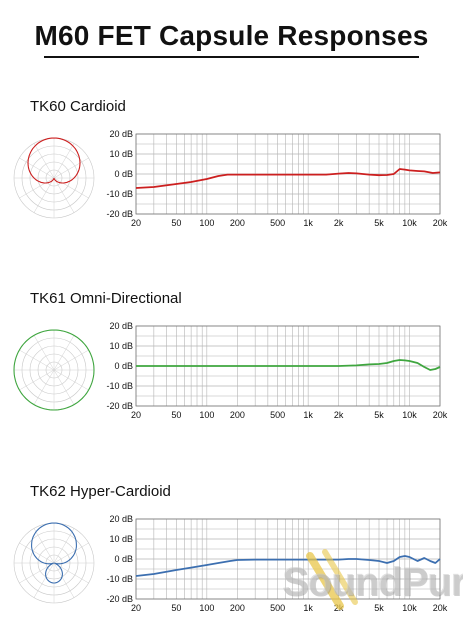 Image resolution: width=463 pixels, height=640 pixels. I want to click on capsule-title: TK60 Cardioid, so click(78, 106).